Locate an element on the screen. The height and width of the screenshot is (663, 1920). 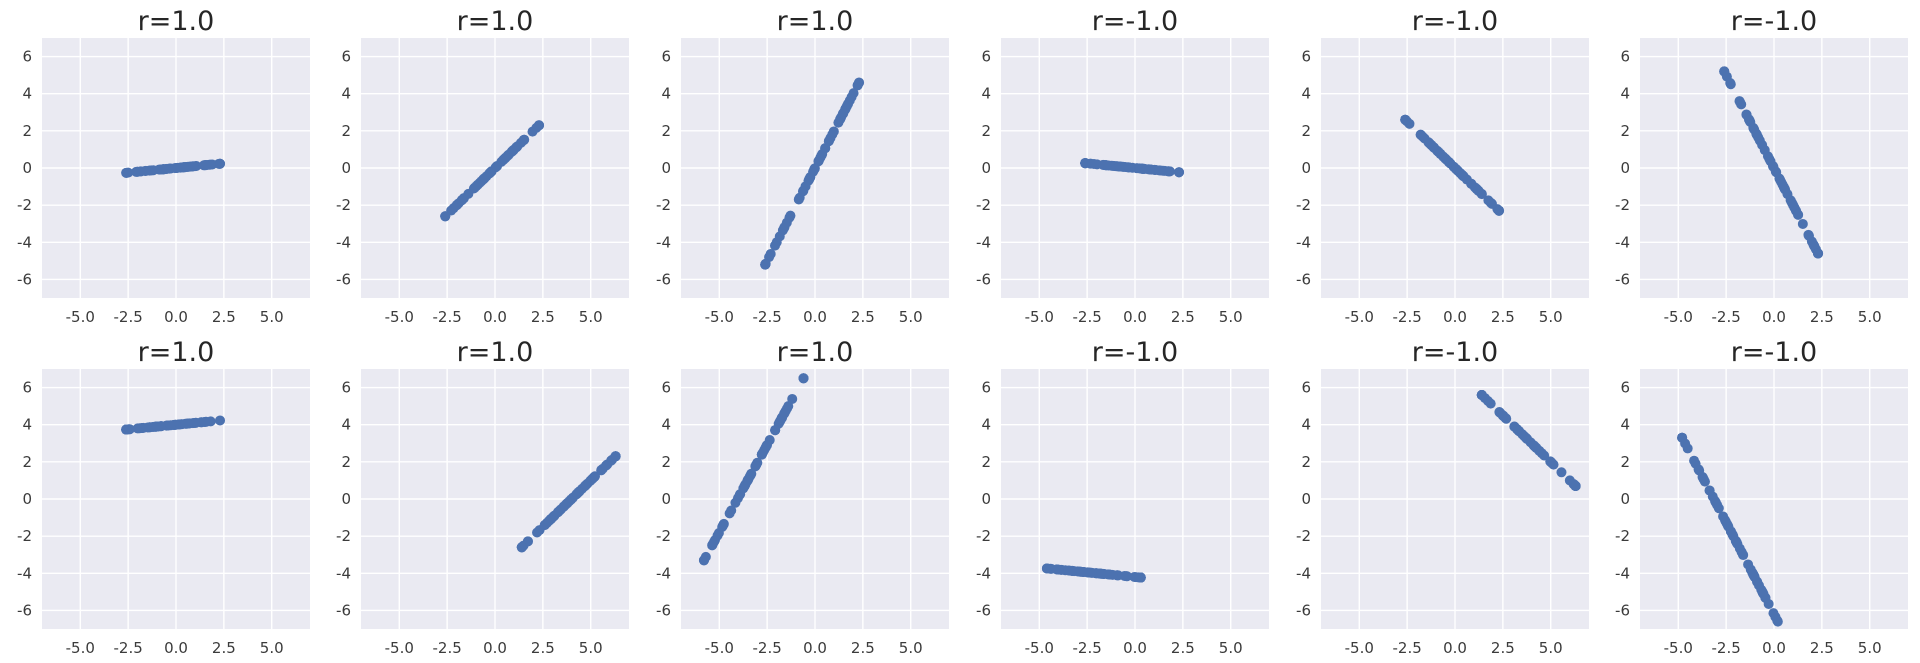
panel-title: r=-1.0 is located at coordinates (1135, 21).